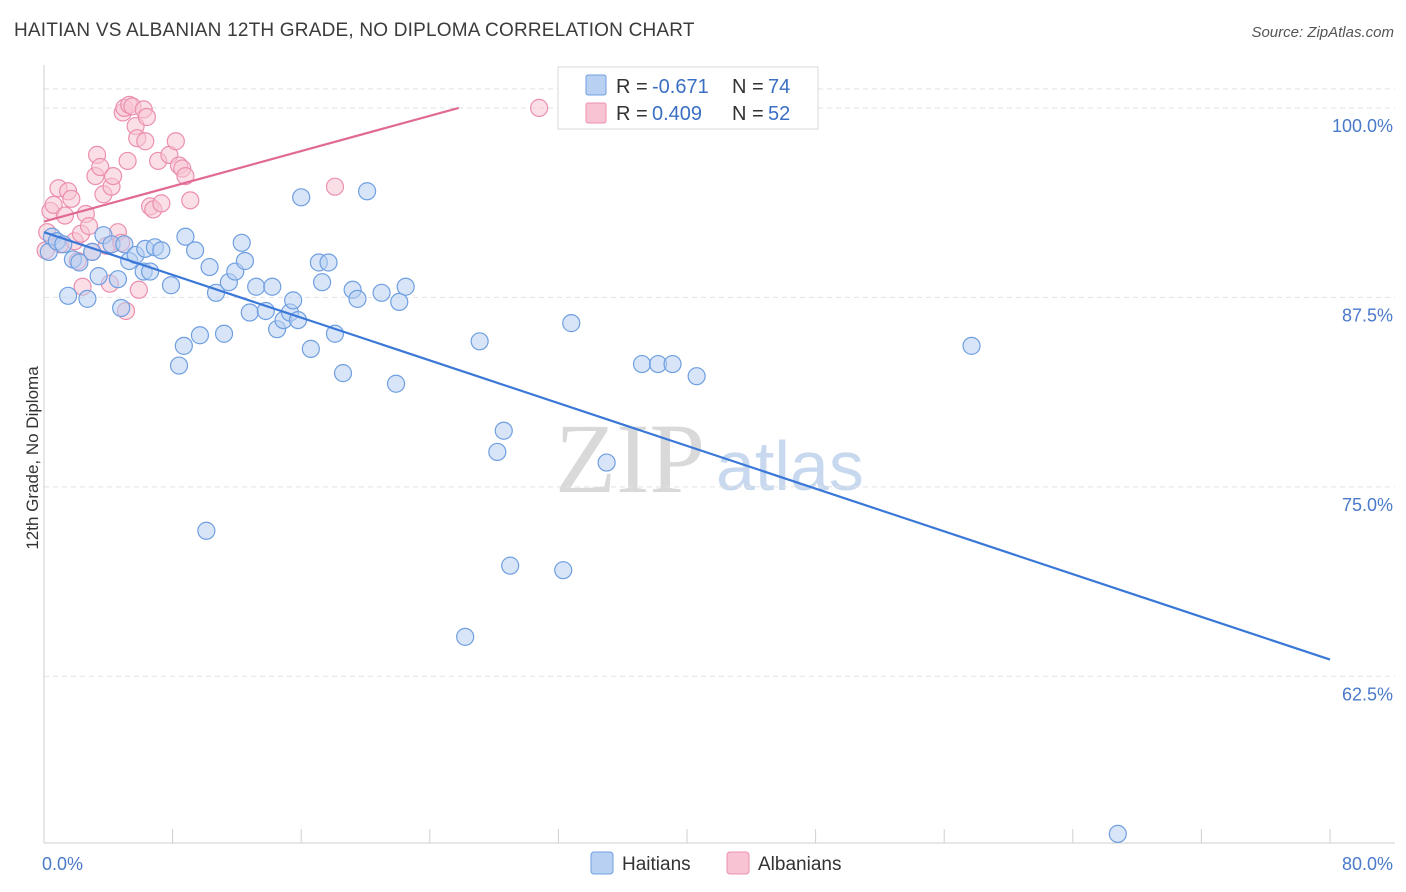 This screenshot has width=1406, height=892. What do you see at coordinates (632, 114) in the screenshot?
I see `legend-r-label-albanians: R =` at bounding box center [632, 114].